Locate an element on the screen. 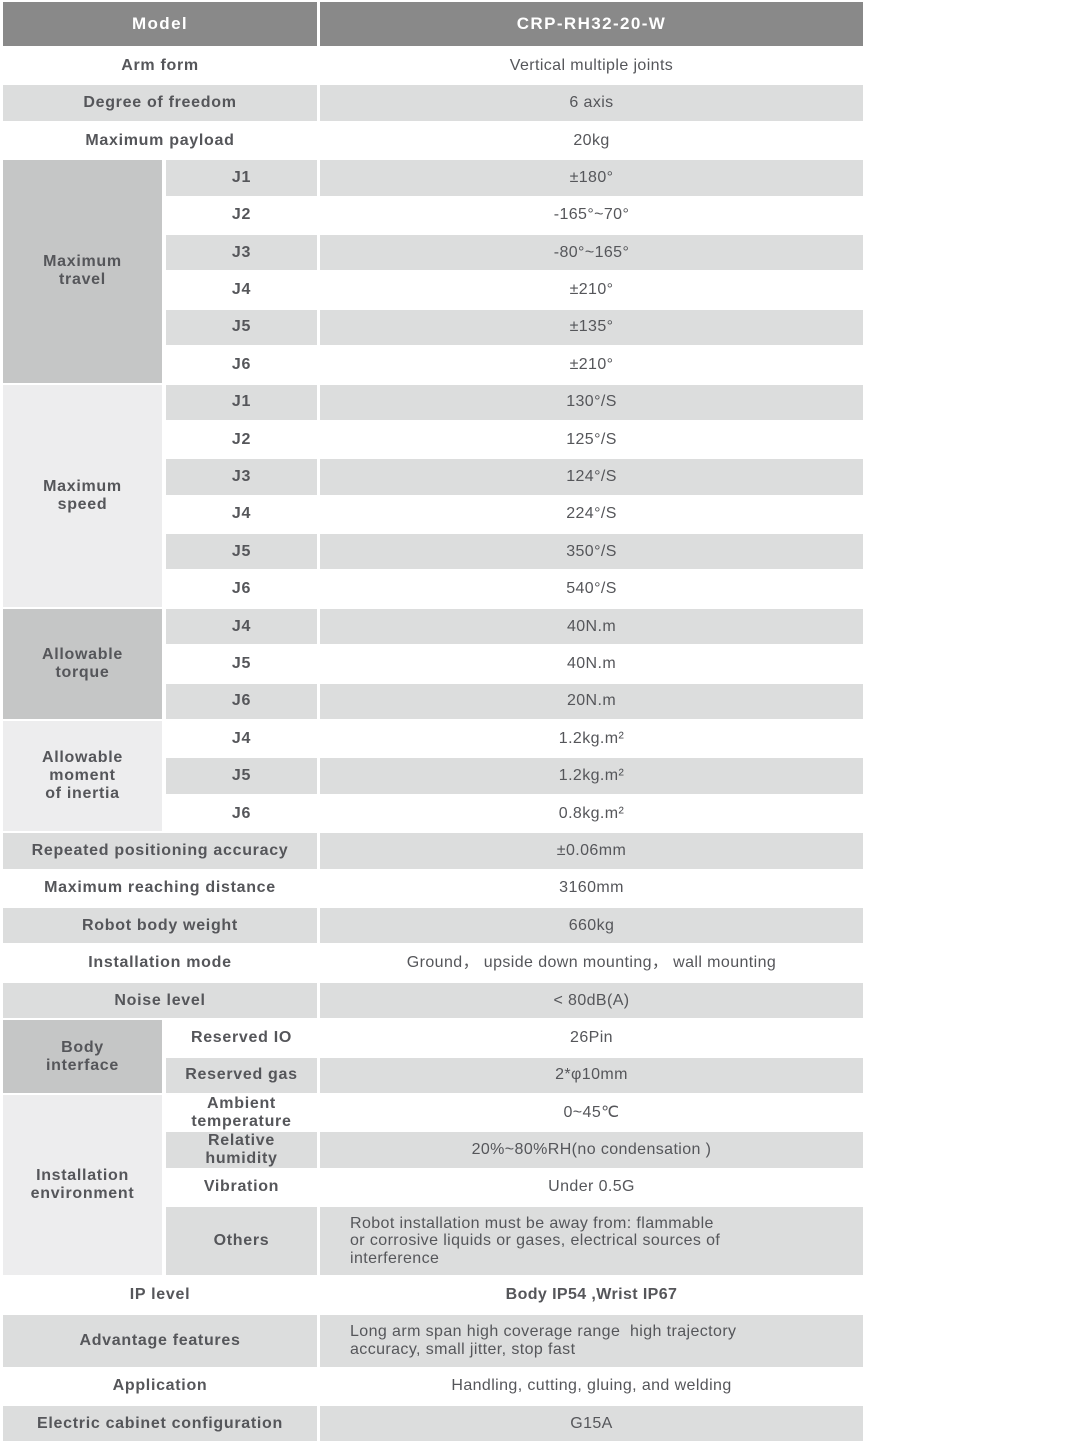  reserved-gas-value: 2*φ10mm is located at coordinates (591, 1076).